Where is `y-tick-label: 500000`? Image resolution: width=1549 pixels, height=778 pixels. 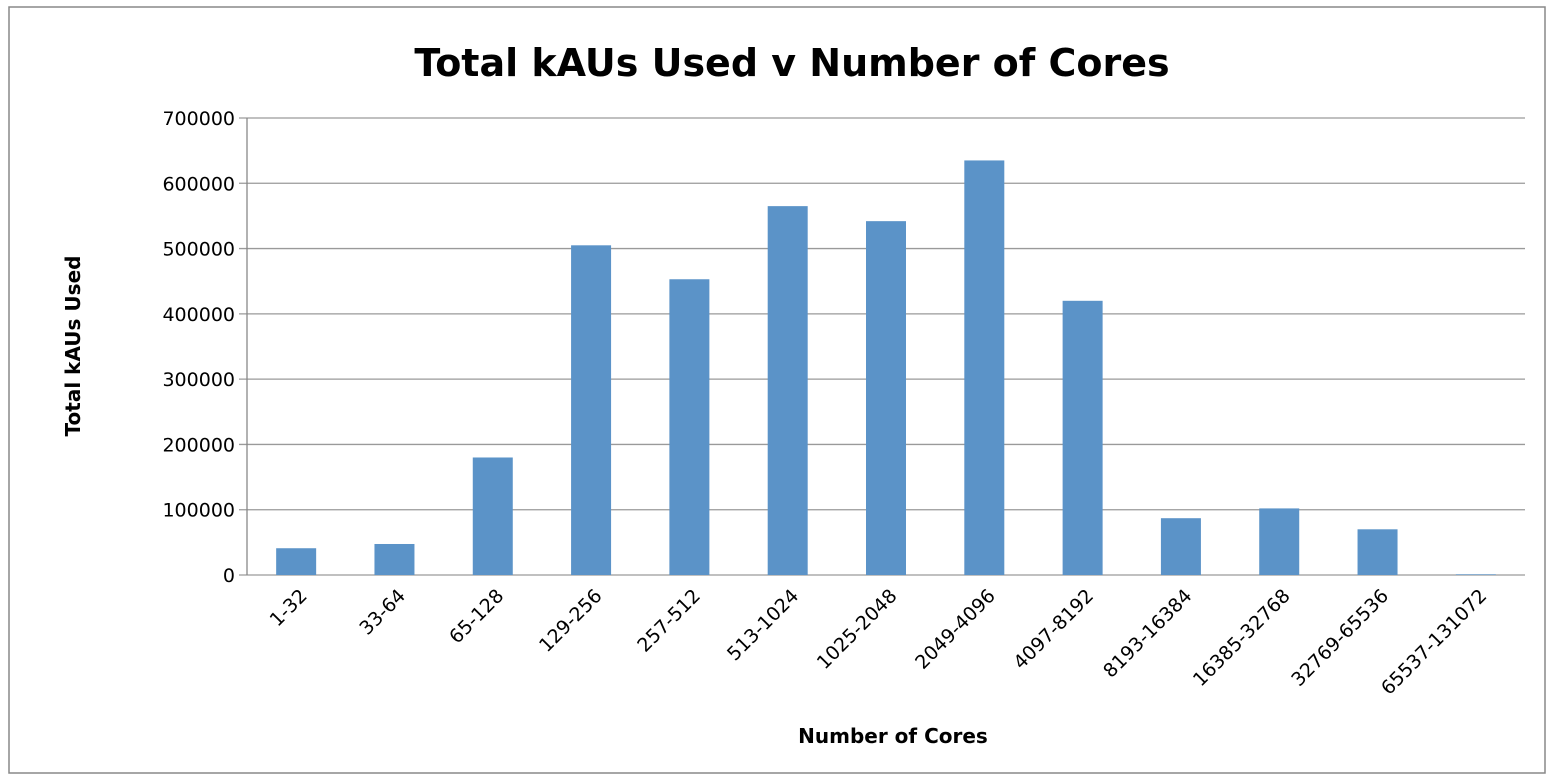
y-tick-label: 500000 is located at coordinates (198, 250).